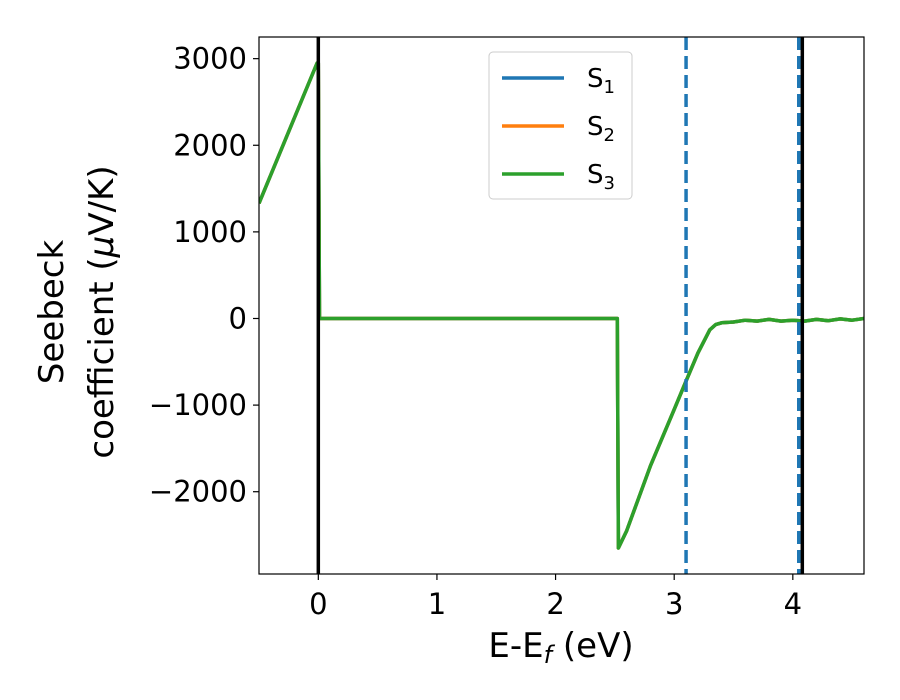  Describe the element at coordinates (198, 492) in the screenshot. I see `y-tick-label-0: −2000` at that location.